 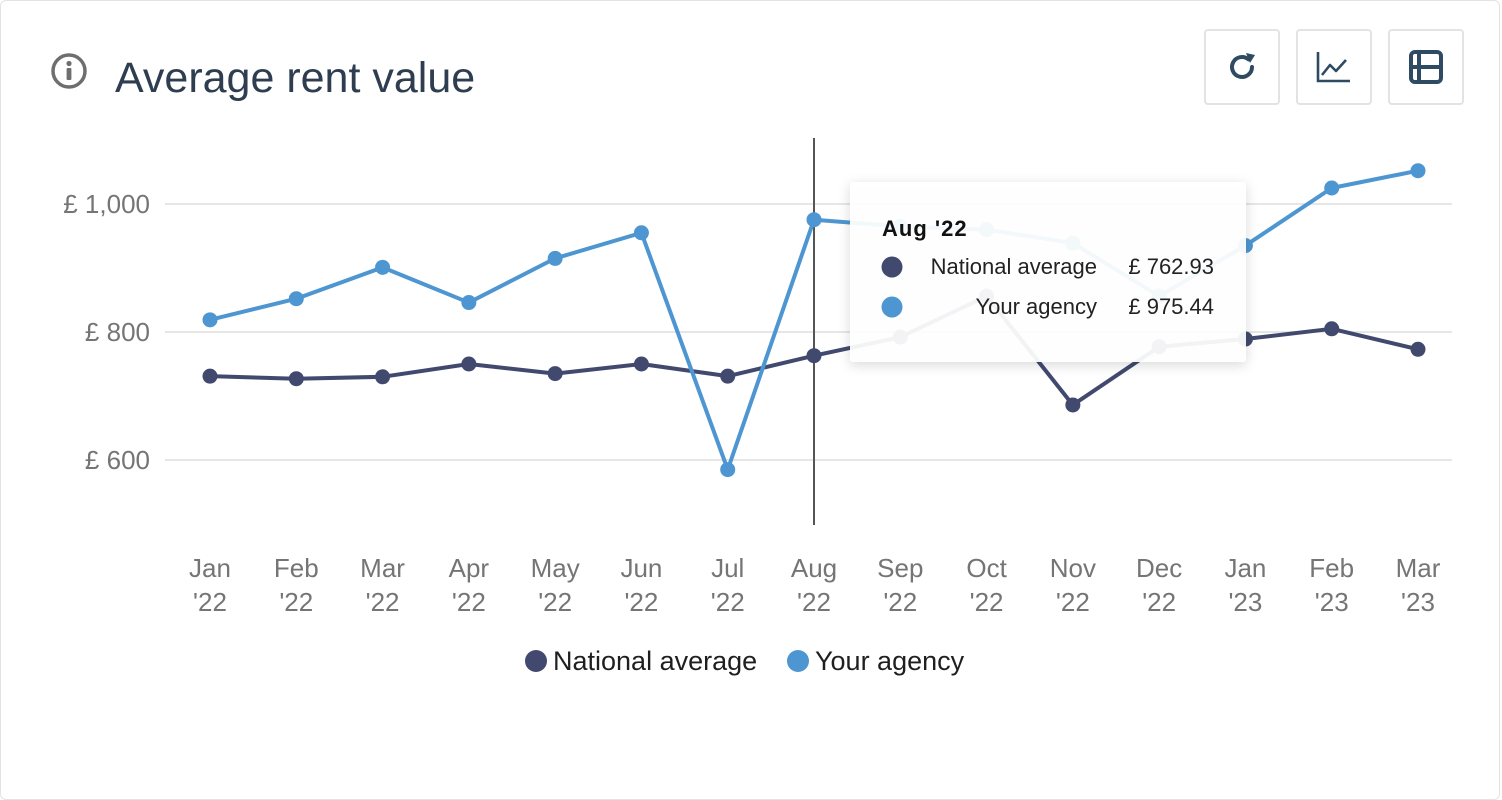 What do you see at coordinates (295, 78) in the screenshot?
I see `chart-title: Average rent value` at bounding box center [295, 78].